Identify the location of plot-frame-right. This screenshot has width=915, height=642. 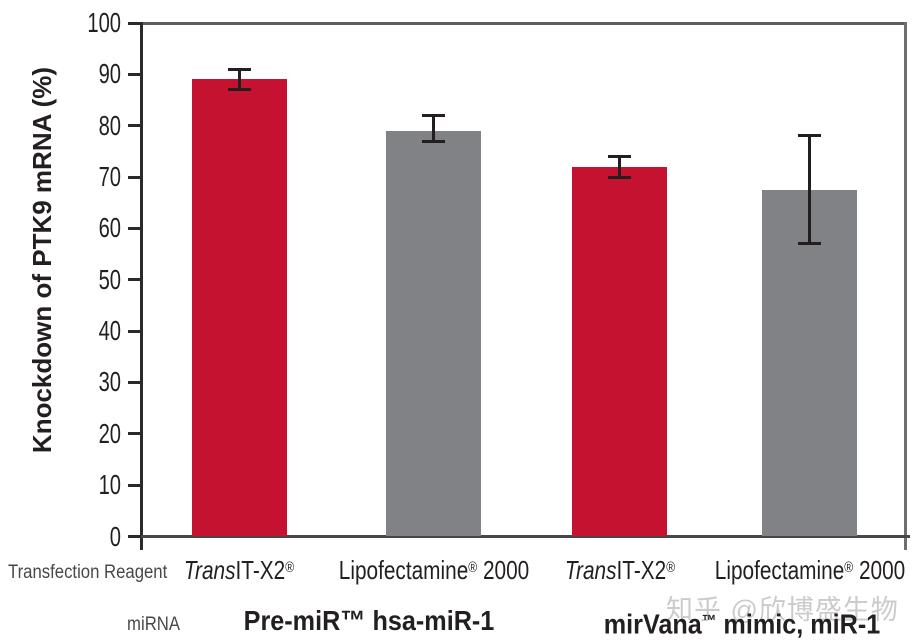
(905, 286).